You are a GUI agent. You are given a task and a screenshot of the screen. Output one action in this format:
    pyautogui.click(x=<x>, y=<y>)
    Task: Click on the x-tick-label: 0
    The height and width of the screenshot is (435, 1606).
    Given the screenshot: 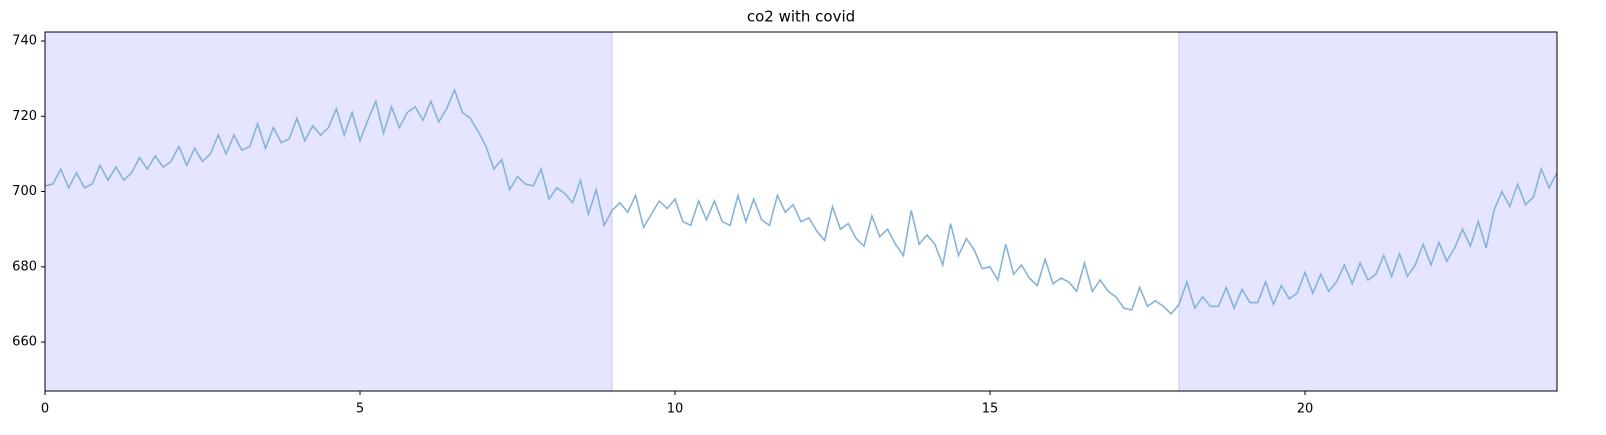 What is the action you would take?
    pyautogui.click(x=45, y=409)
    